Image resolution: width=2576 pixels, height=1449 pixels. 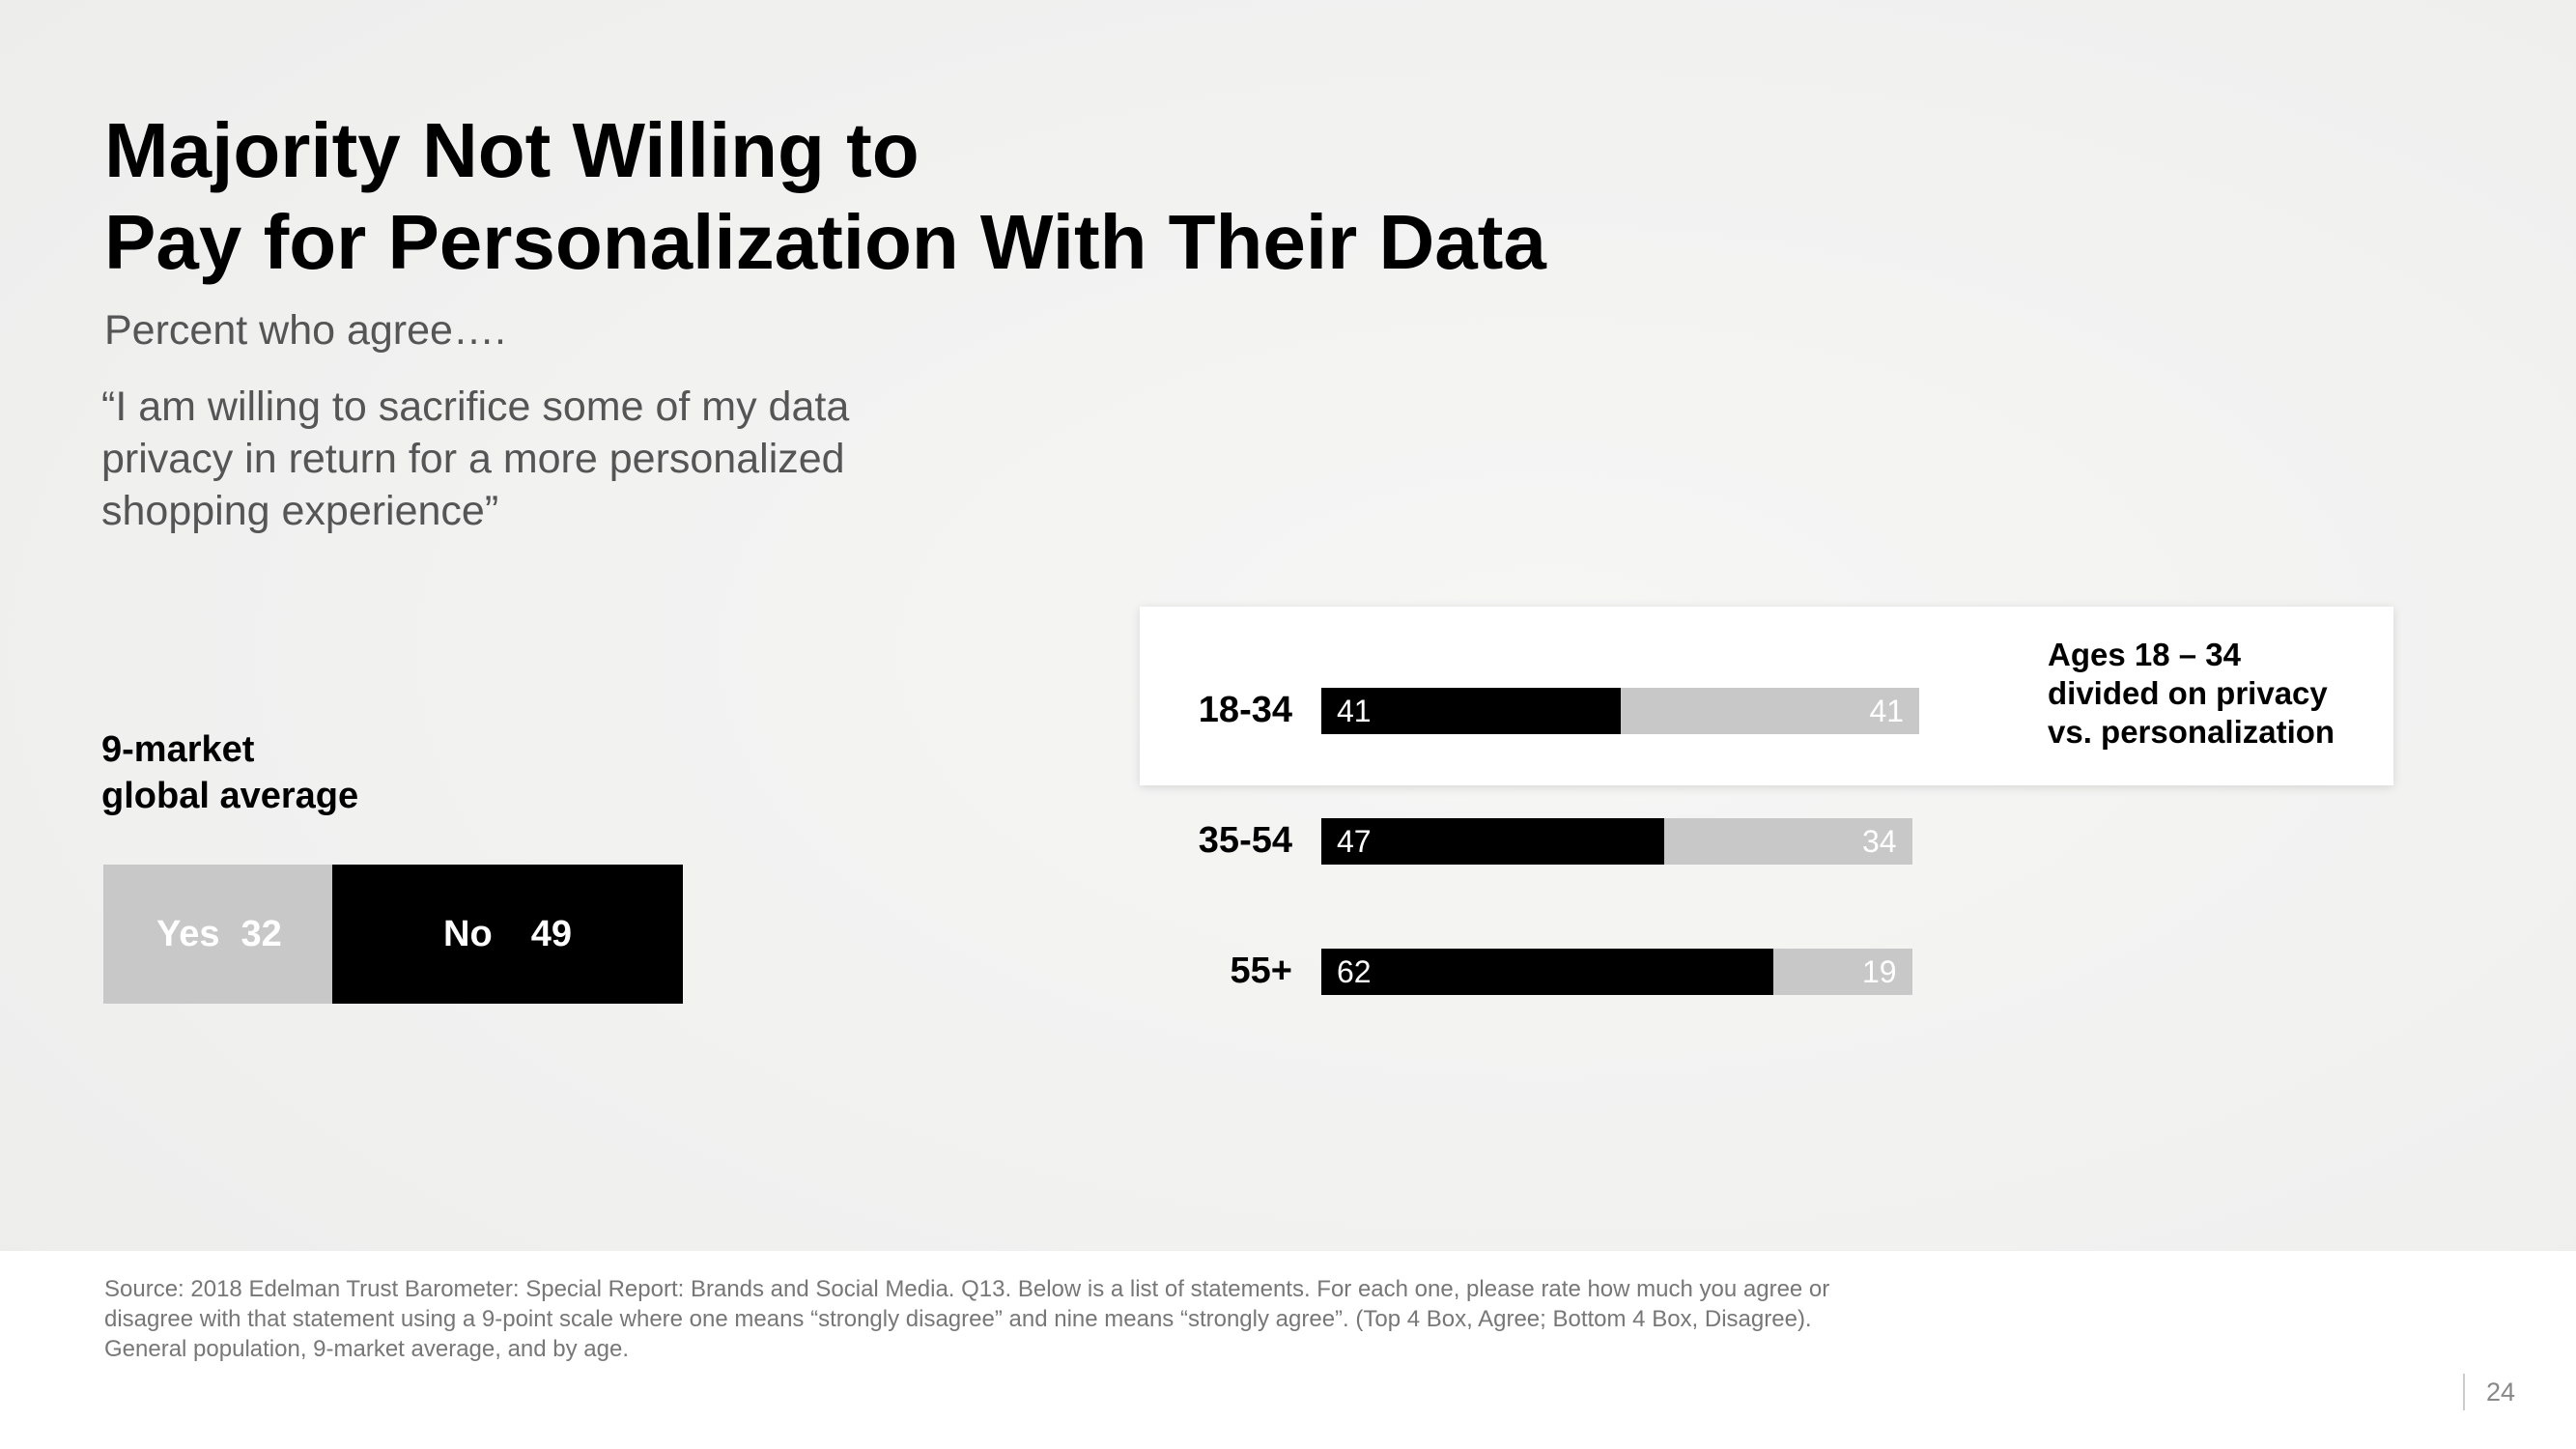 What do you see at coordinates (512, 150) in the screenshot?
I see `title-line: Majority Not Willing to` at bounding box center [512, 150].